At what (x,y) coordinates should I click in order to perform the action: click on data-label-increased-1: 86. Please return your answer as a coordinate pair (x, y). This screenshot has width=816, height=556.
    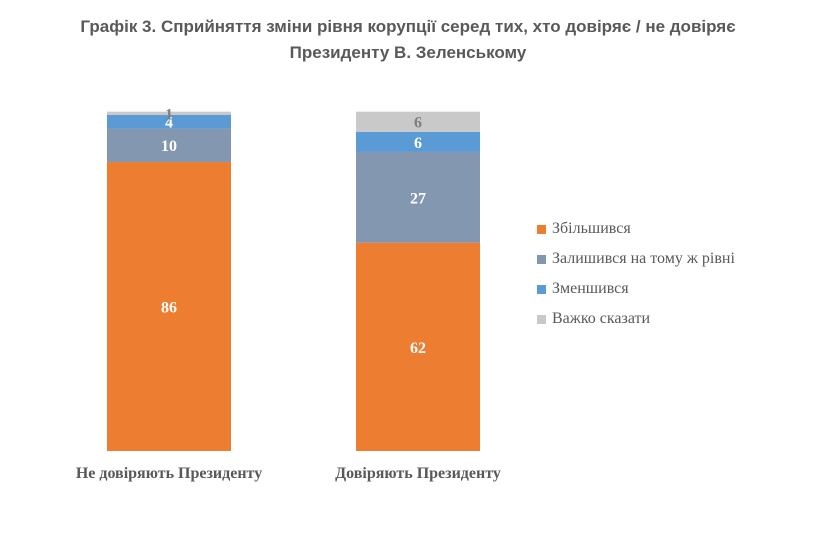
    Looking at the image, I should click on (169, 308).